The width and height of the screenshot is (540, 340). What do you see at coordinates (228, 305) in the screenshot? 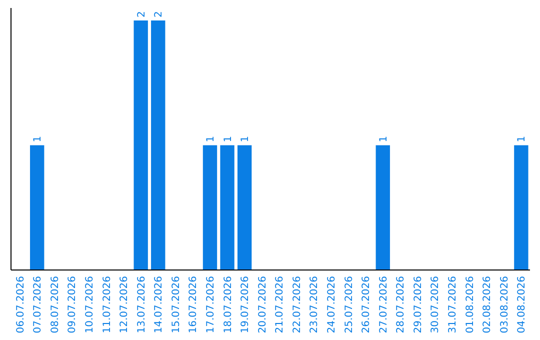
I see `x-tick-label: 18.07.2026` at bounding box center [228, 305].